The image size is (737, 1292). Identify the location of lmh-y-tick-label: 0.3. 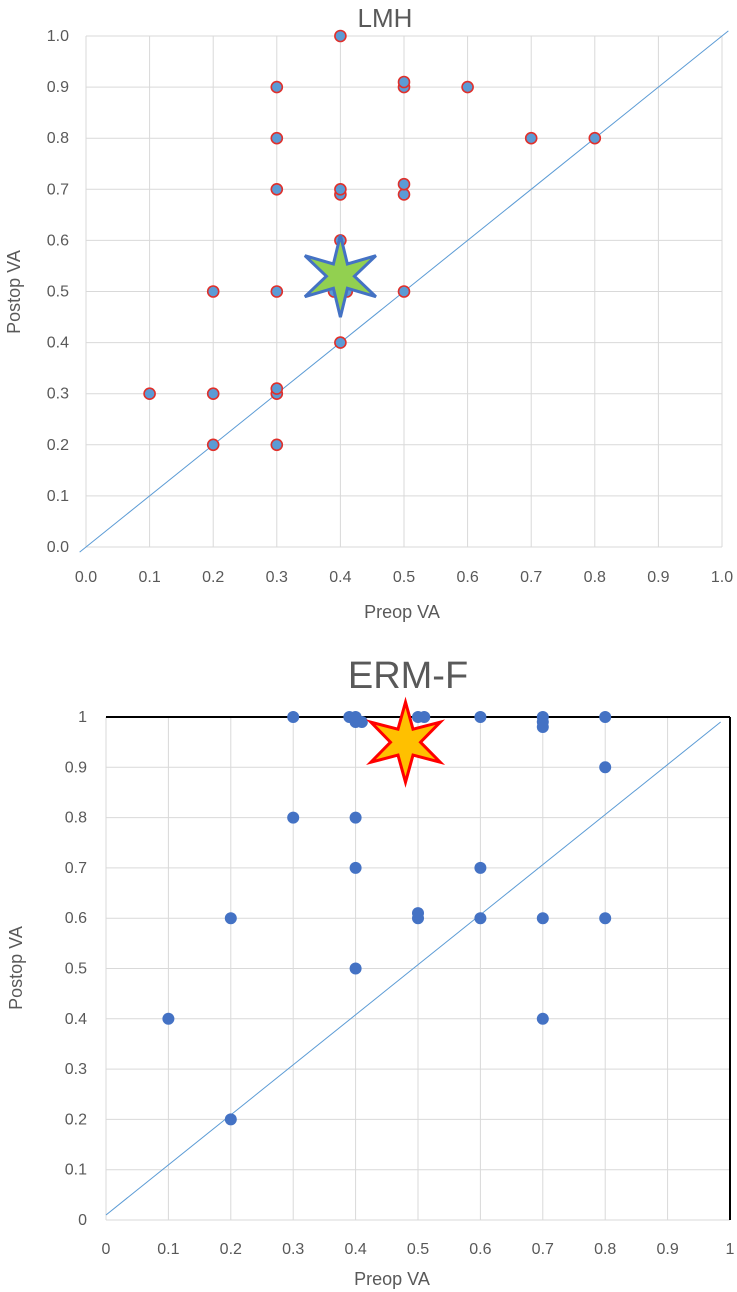
(58, 394).